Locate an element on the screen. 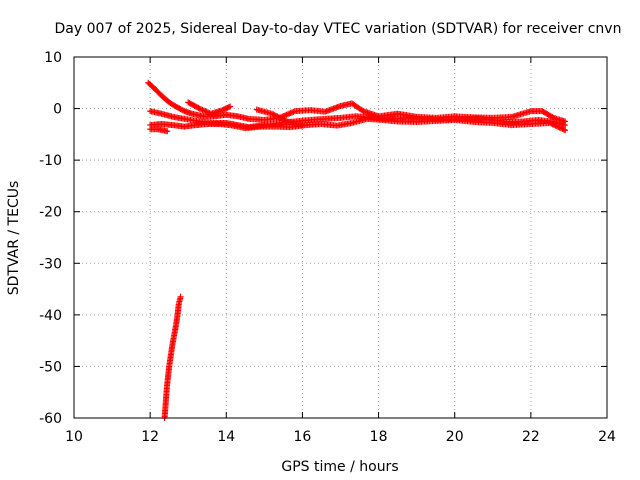 This screenshot has height=480, width=640. x-tick-label: 18 is located at coordinates (379, 437).